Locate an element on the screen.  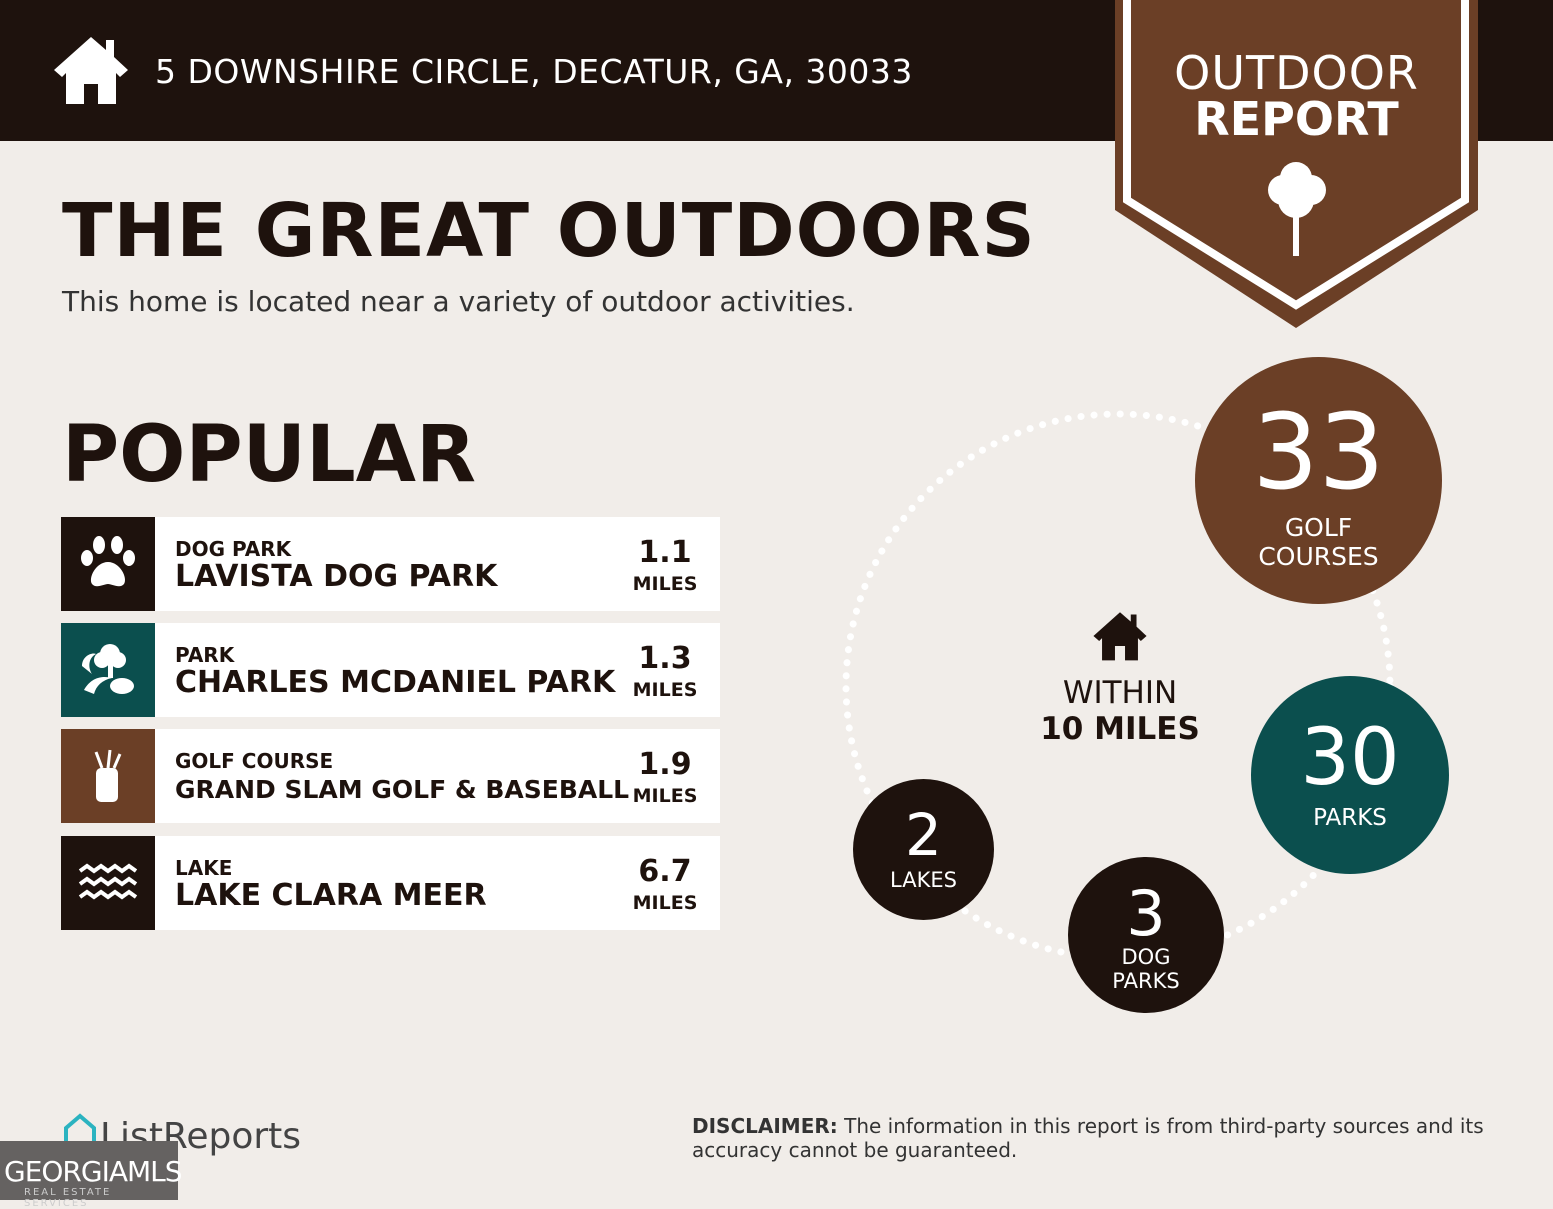
within-label: WITHIN 10 MILES is located at coordinates (1120, 711).